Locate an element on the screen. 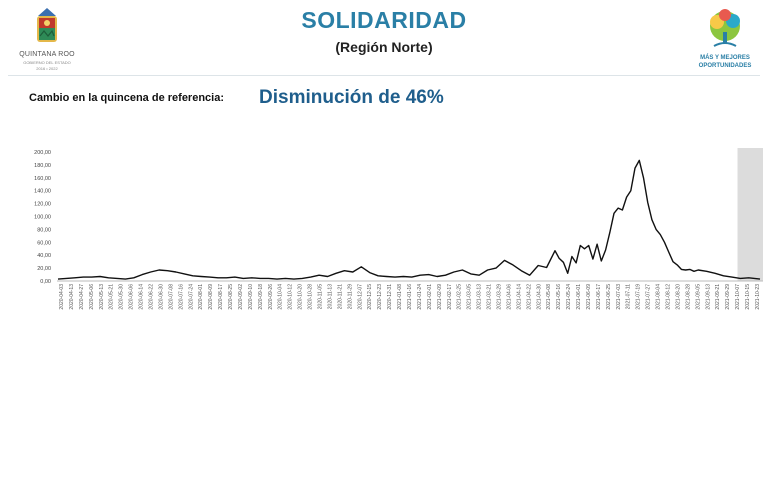 The width and height of the screenshot is (768, 477). program-logo: MÁS Y MEJORES OPORTUNIDADES is located at coordinates (725, 39).